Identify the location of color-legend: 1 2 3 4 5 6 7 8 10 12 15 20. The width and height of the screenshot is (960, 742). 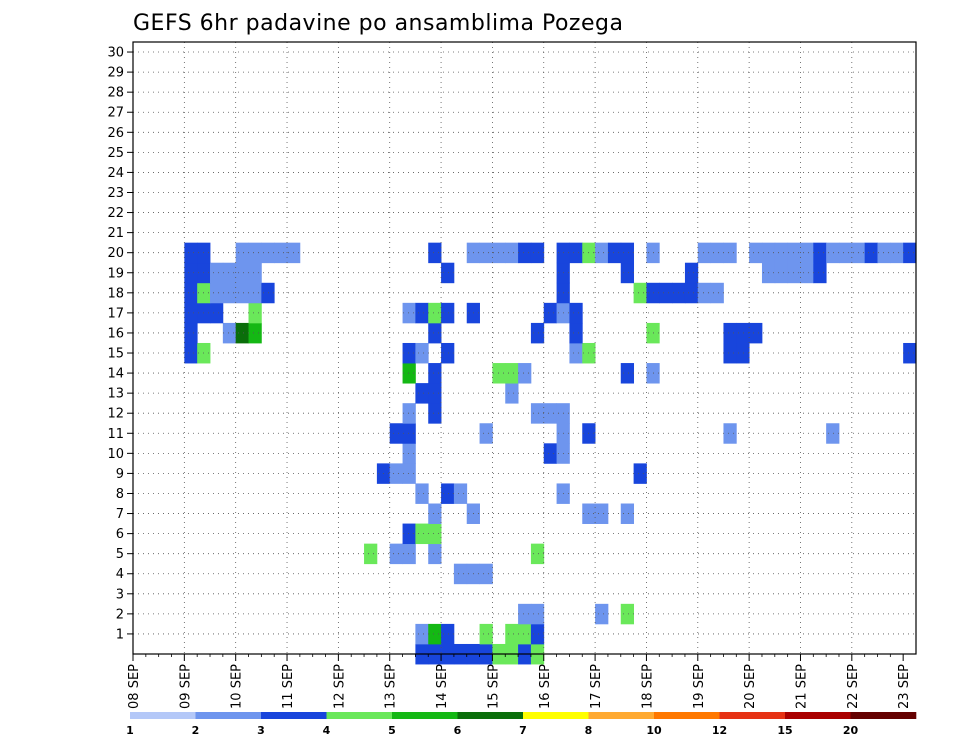
(521, 724).